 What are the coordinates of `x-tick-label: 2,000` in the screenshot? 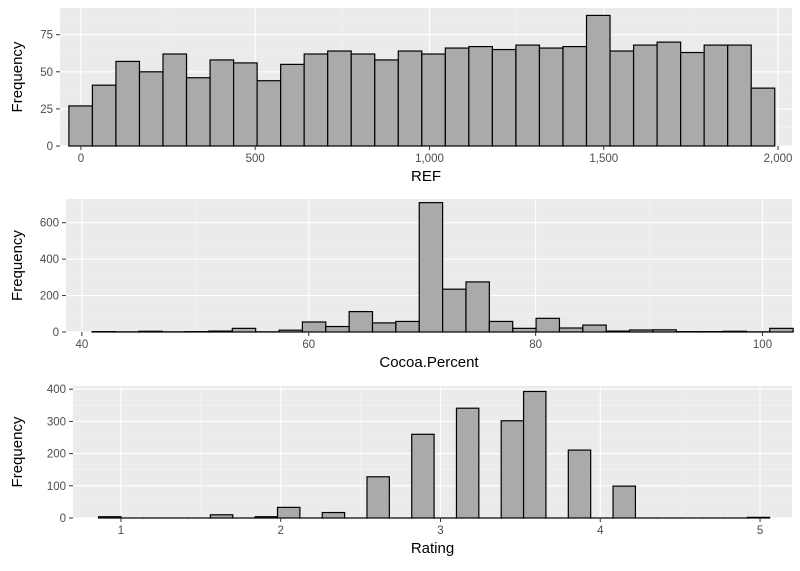 It's located at (778, 159).